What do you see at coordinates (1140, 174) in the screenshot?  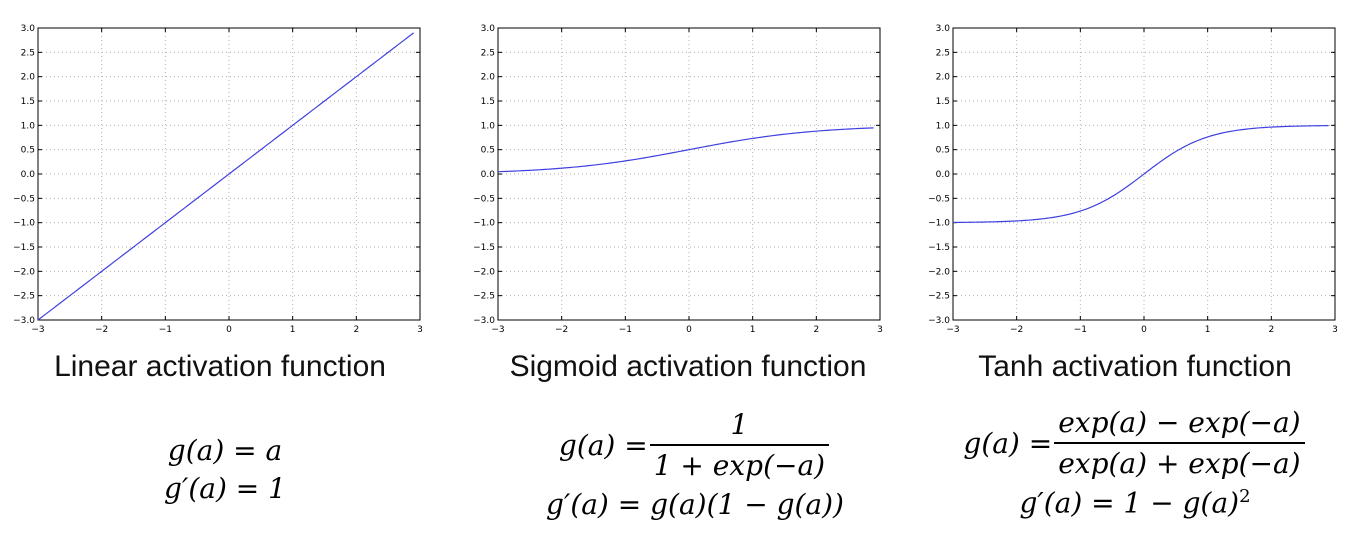 I see `tanh-series-line` at bounding box center [1140, 174].